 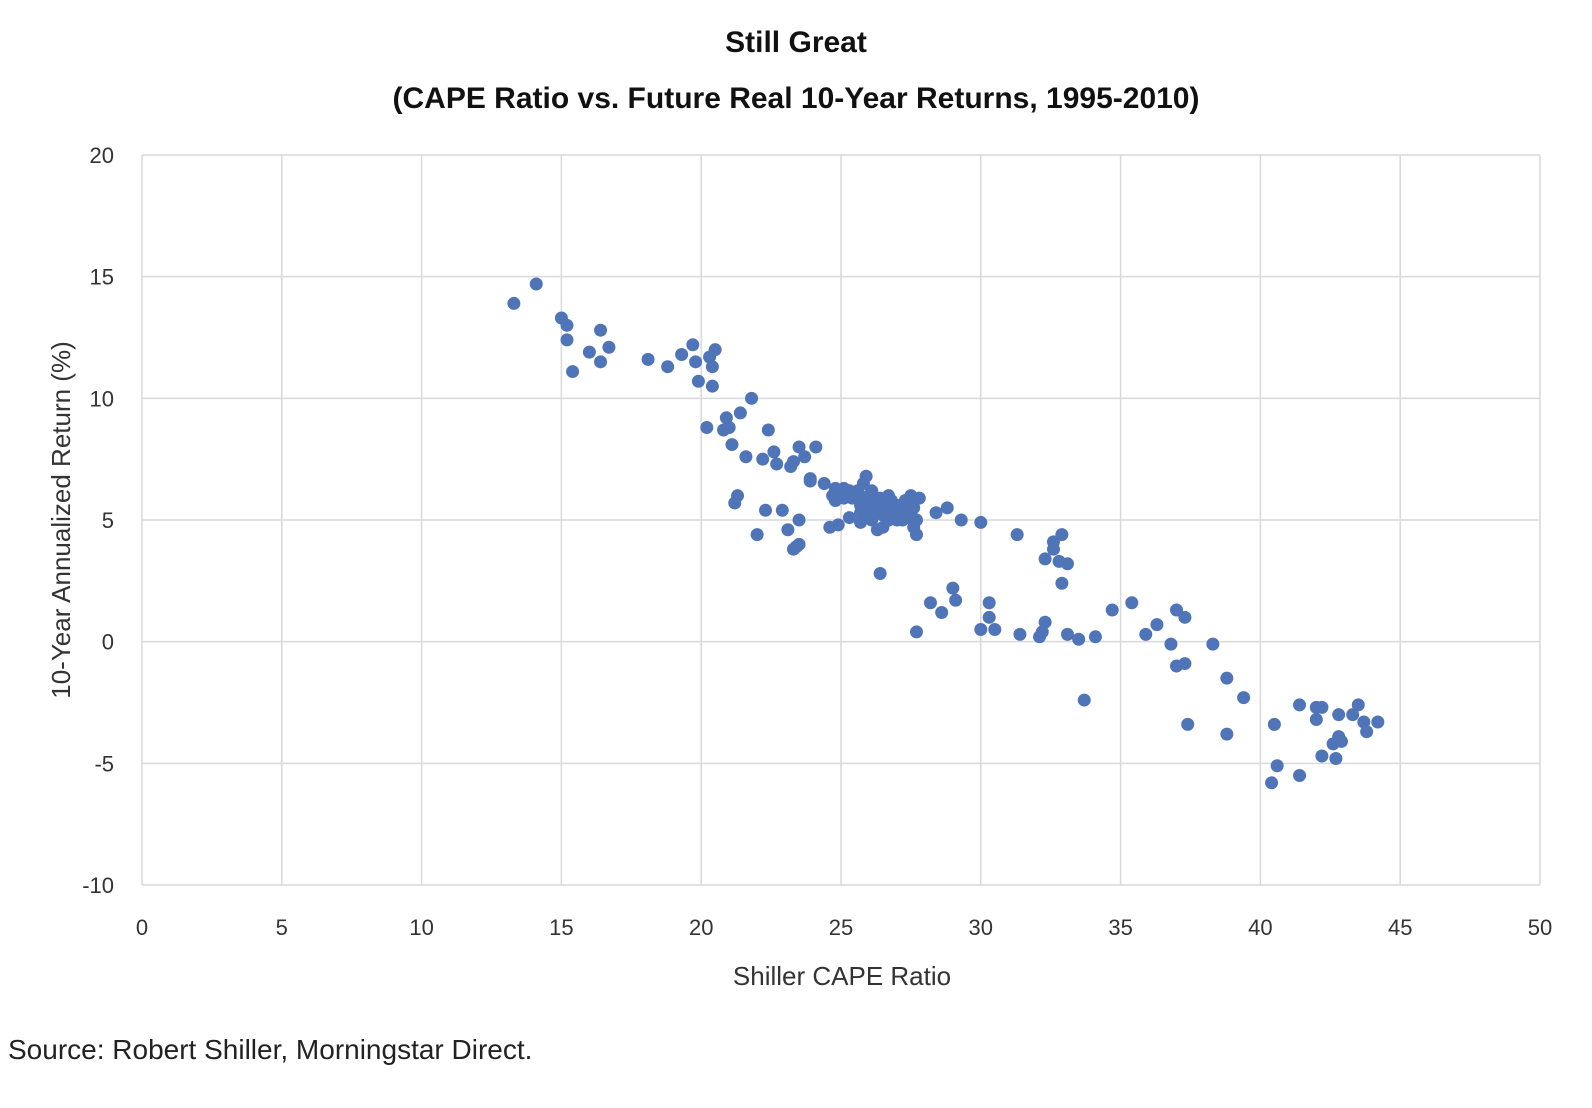 I want to click on x-tick-label: 0, so click(x=142, y=927).